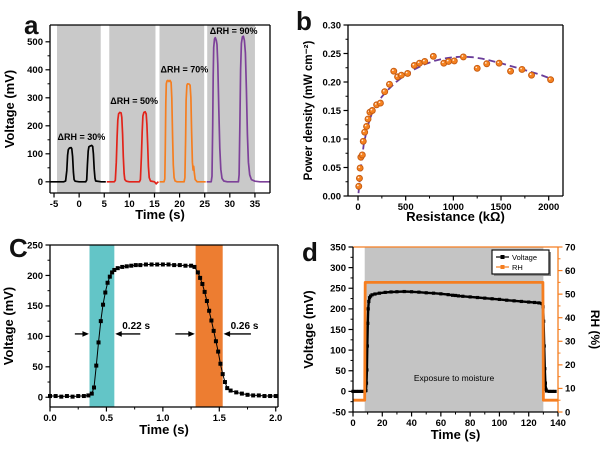 Image resolution: width=600 pixels, height=450 pixels. What do you see at coordinates (255, 204) in the screenshot?
I see `svg-text: 35` at bounding box center [255, 204].